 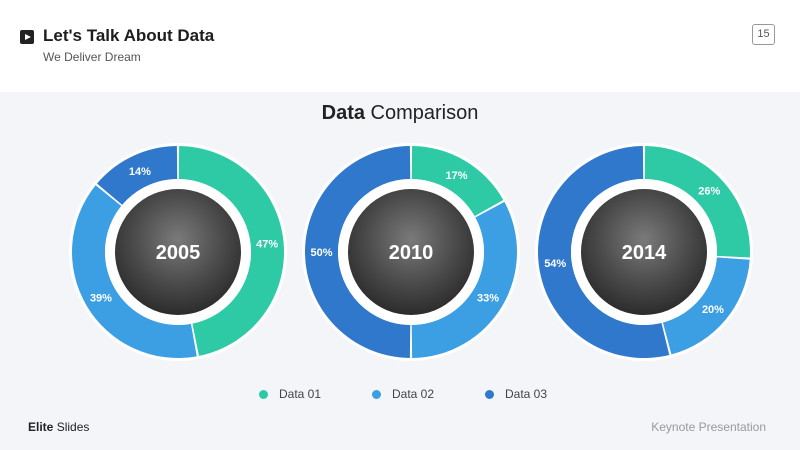 I want to click on donut-chart: 26% 20% 54% 2014, so click(x=644, y=252).